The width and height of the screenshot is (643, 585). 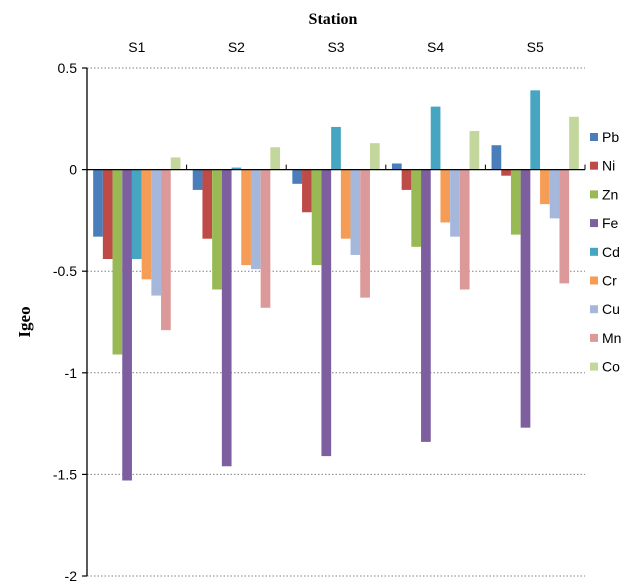 What do you see at coordinates (609, 281) in the screenshot?
I see `legend-label-cr: Cr` at bounding box center [609, 281].